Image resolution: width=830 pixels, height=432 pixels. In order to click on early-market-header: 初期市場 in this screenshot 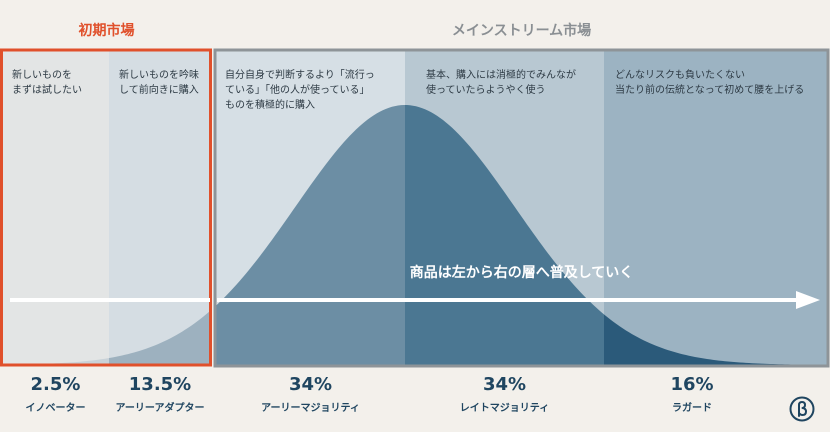, I will do `click(106, 31)`.